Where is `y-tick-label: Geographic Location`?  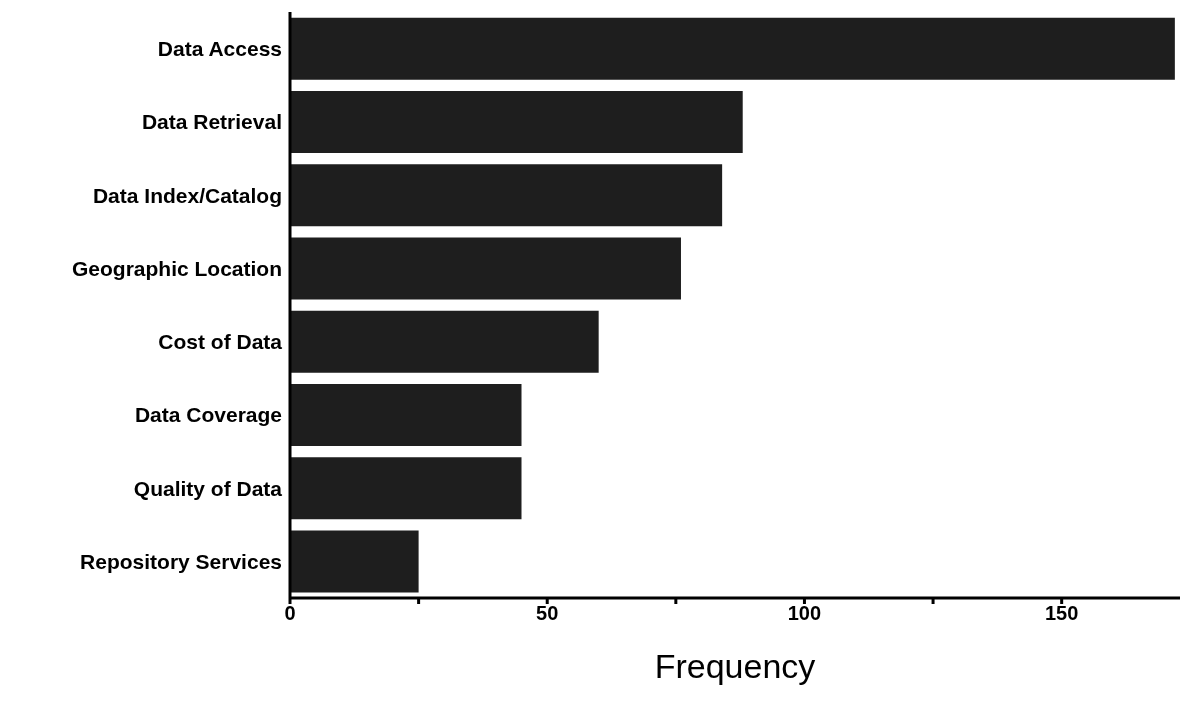 y-tick-label: Geographic Location is located at coordinates (176, 268).